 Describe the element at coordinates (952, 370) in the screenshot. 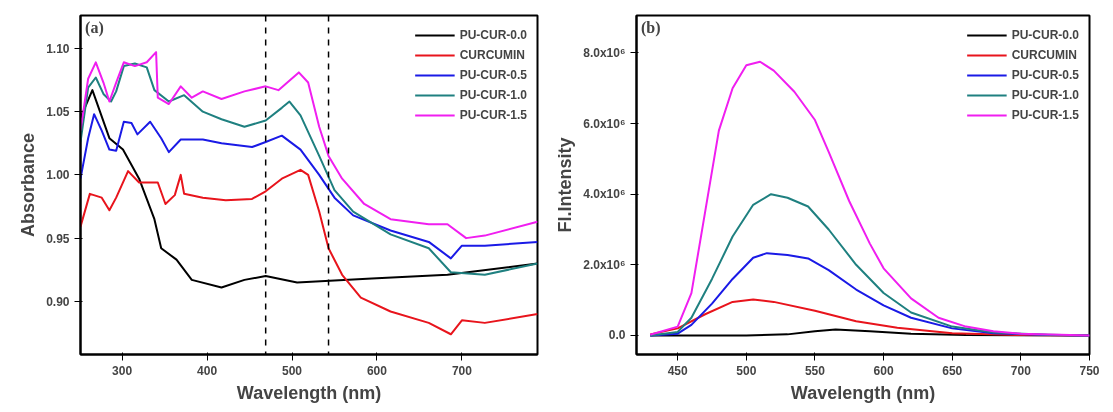

I see `x-tick-label: 650` at that location.